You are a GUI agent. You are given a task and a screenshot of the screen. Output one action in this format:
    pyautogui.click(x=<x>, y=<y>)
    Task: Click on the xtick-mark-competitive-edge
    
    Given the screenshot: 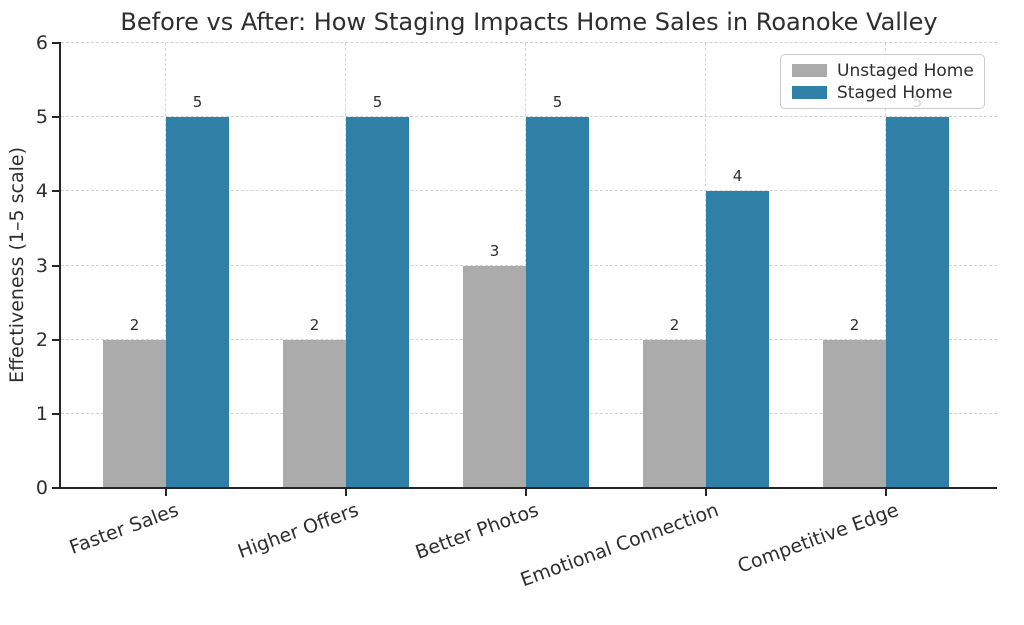 What is the action you would take?
    pyautogui.click(x=886, y=492)
    